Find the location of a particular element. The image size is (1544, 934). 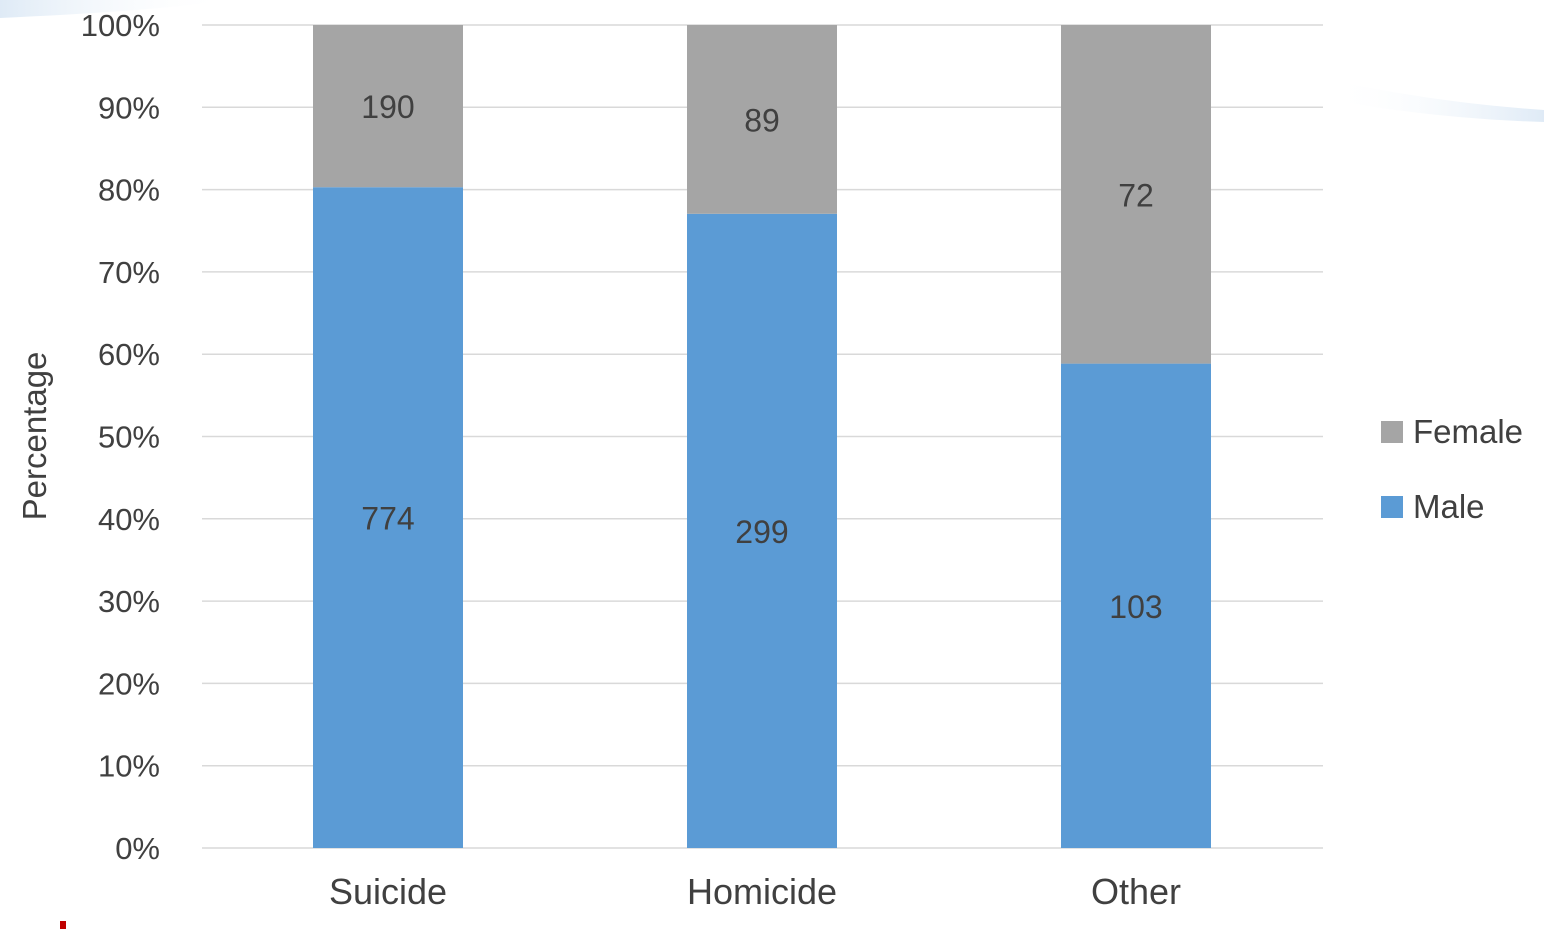

data-label: 103 is located at coordinates (1135, 607).